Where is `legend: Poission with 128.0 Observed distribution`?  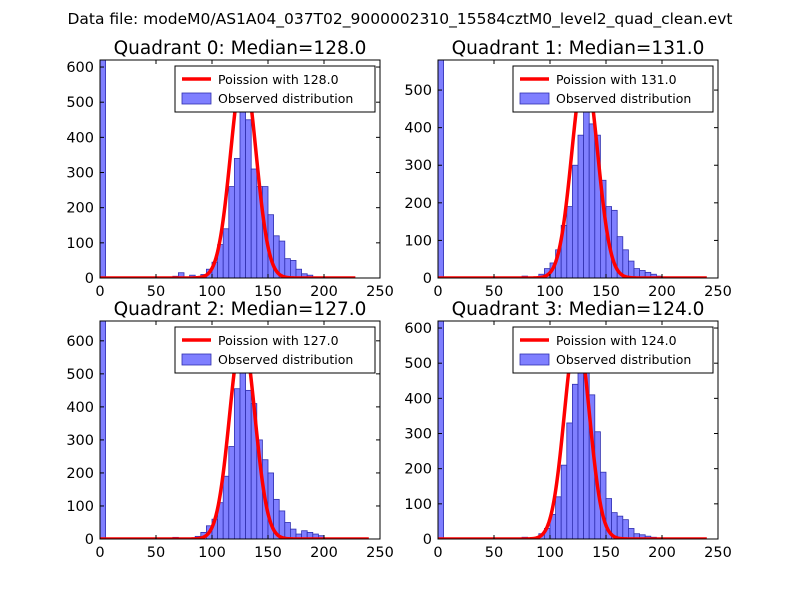
legend: Poission with 128.0 Observed distribution is located at coordinates (275, 89).